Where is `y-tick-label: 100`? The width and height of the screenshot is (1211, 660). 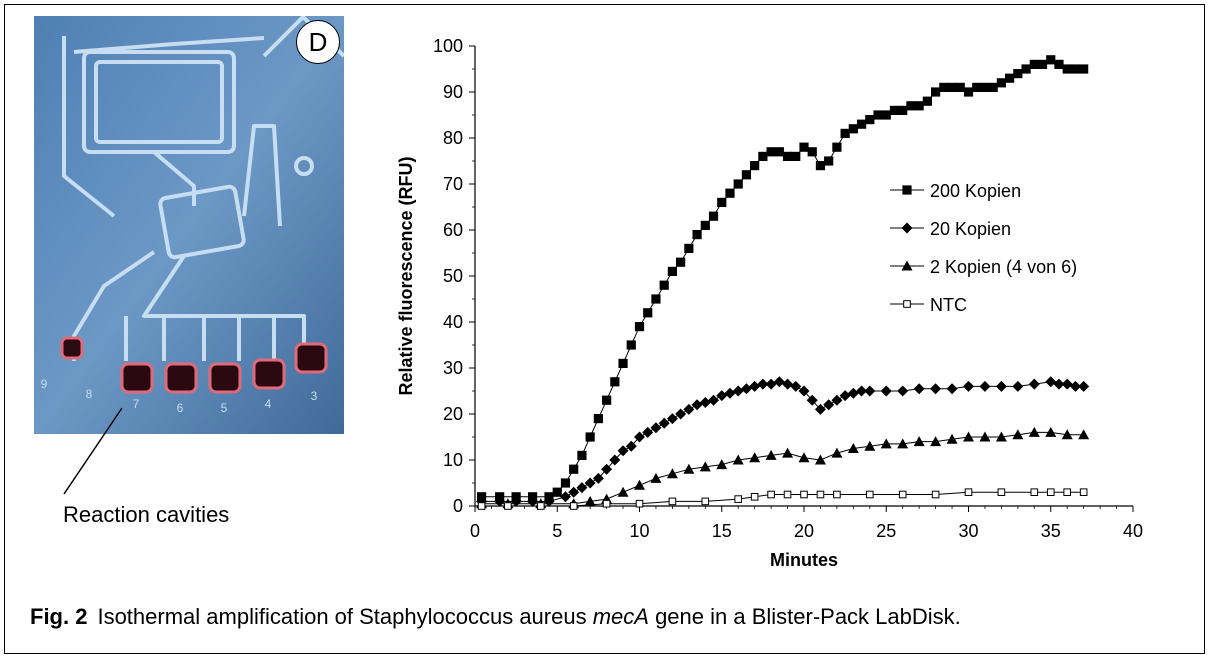 y-tick-label: 100 is located at coordinates (448, 46).